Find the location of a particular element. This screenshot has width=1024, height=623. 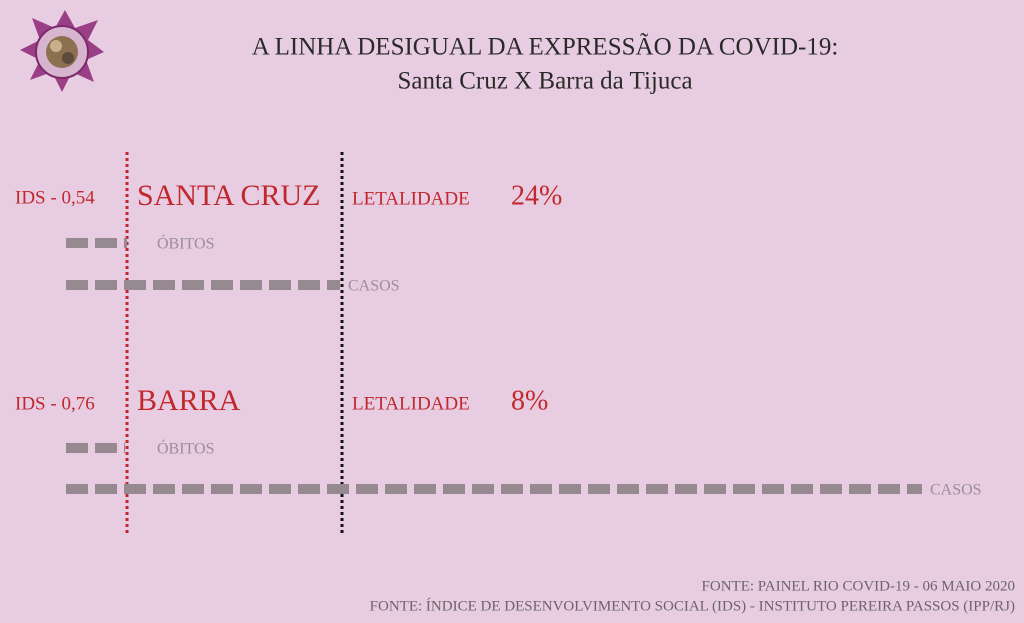

region-name: SANTA CRUZ is located at coordinates (228, 195).